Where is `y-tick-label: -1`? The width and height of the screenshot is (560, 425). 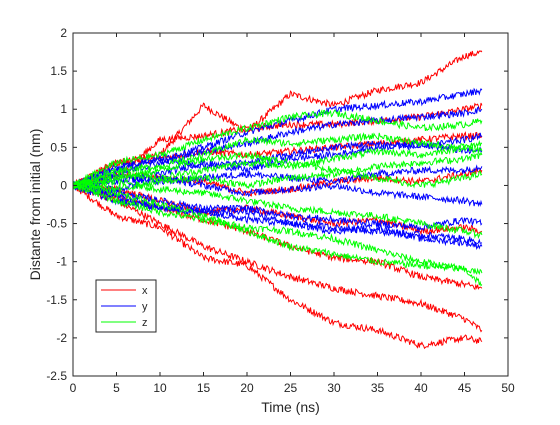 y-tick-label: -1 is located at coordinates (61, 262).